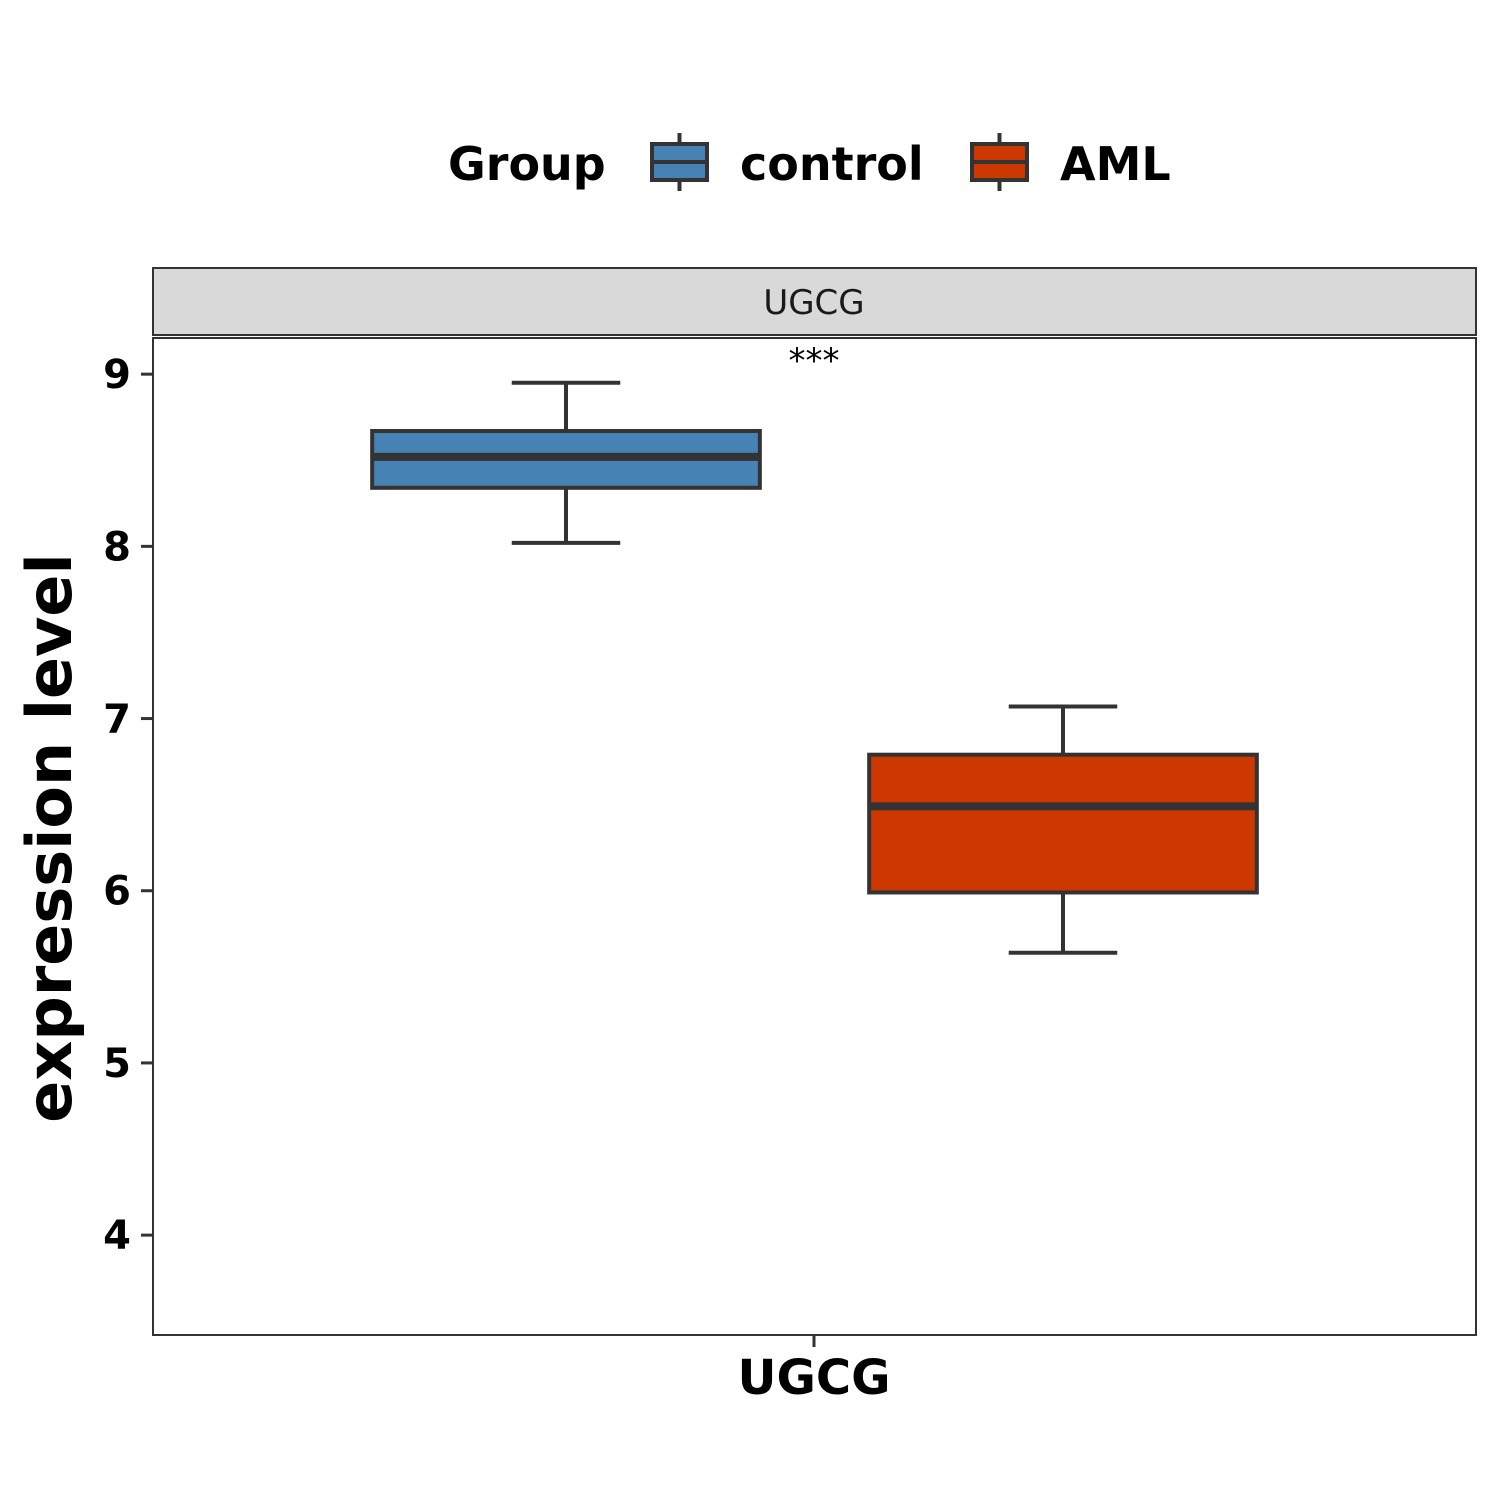 The image size is (1500, 1504). I want to click on y-tick-label: 8, so click(117, 547).